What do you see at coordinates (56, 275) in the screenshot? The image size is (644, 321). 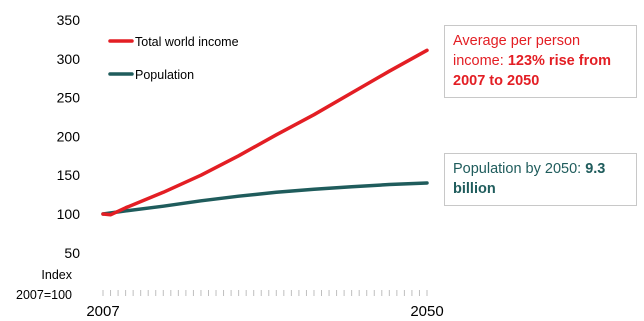 I see `y-axis-title-line-1: Index` at bounding box center [56, 275].